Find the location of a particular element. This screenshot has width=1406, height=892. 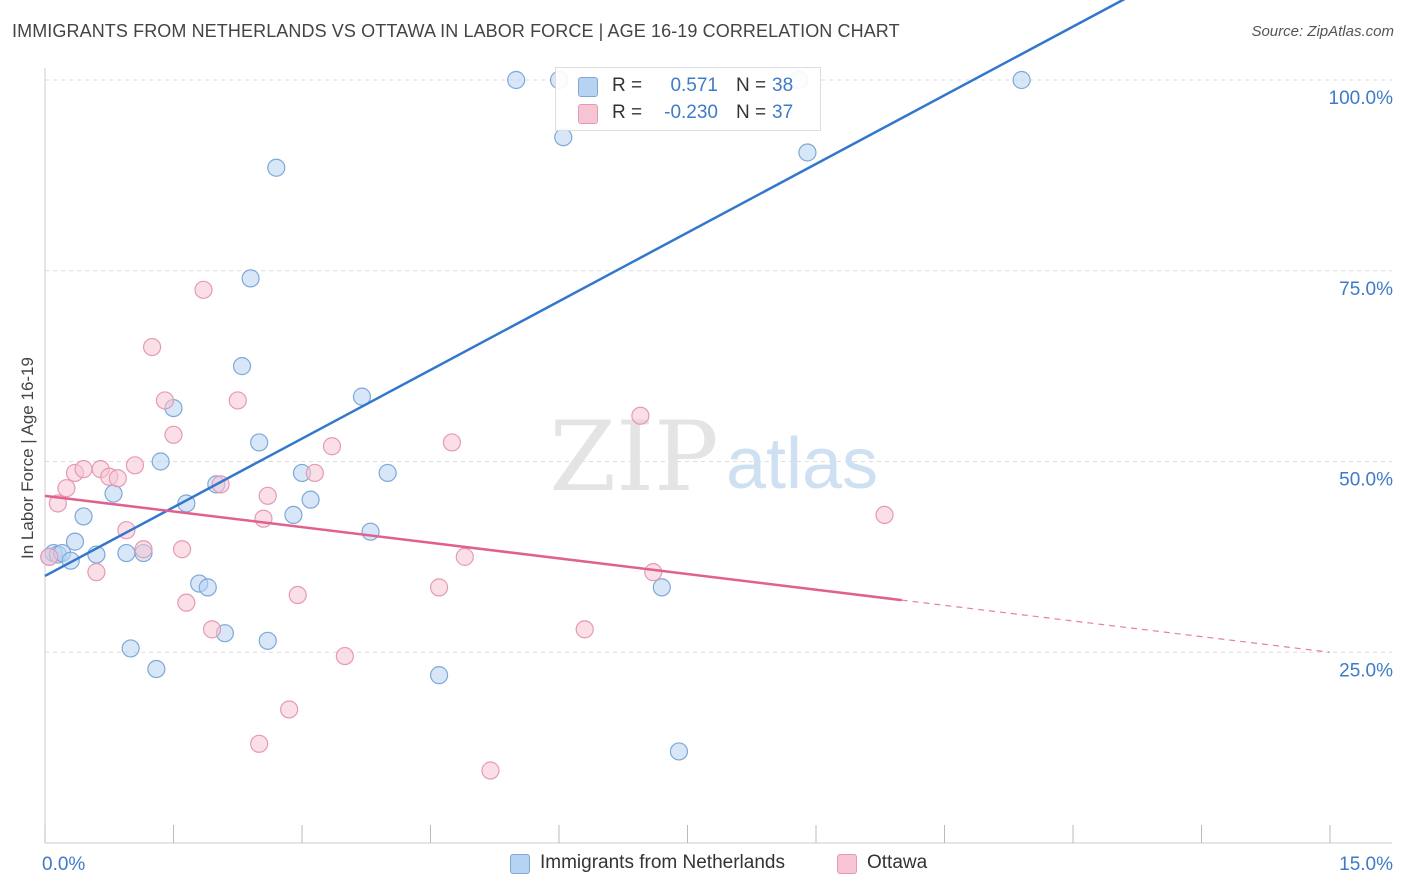

n-value-2: 37 is located at coordinates (783, 112).